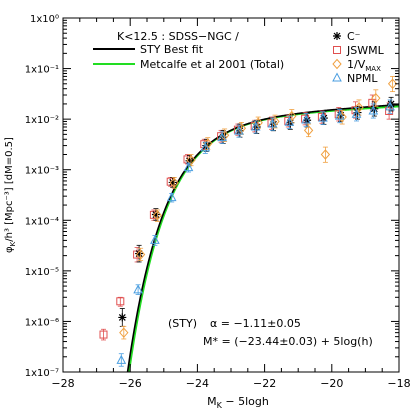 The height and width of the screenshot is (415, 415). I want to click on legend-markers: C⁻ JSWML 1/VMAX NPML, so click(358, 57).